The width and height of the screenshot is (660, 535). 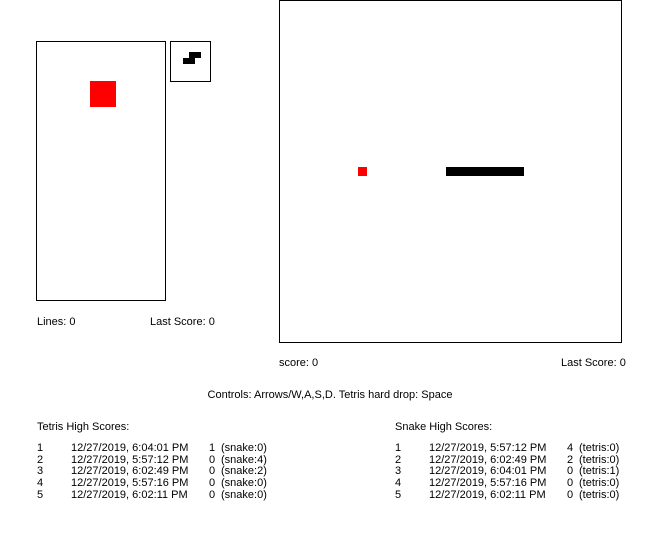 What do you see at coordinates (570, 448) in the screenshot?
I see `score-cell: 4` at bounding box center [570, 448].